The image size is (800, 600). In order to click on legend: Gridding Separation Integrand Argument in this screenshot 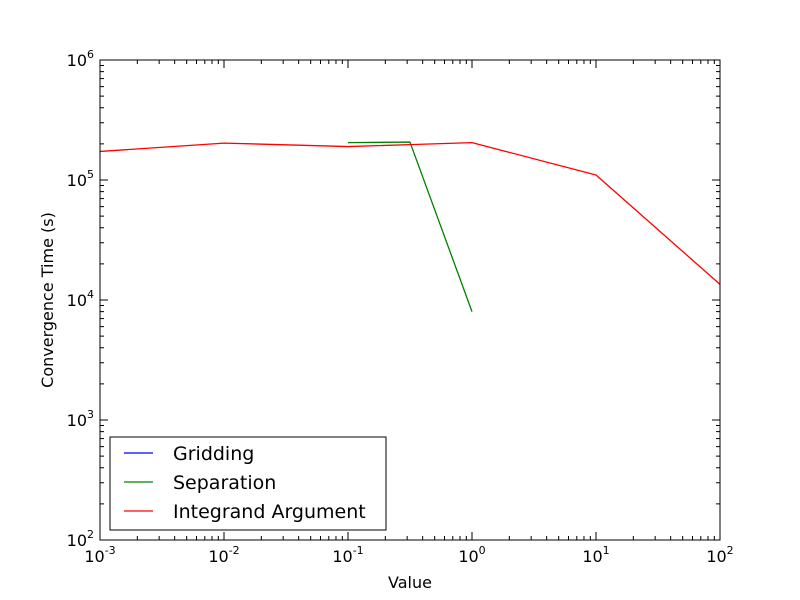, I will do `click(248, 483)`.